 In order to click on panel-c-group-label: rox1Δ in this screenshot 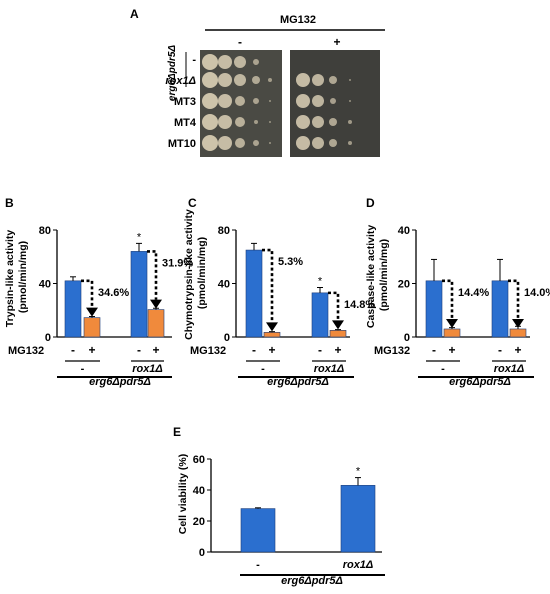, I will do `click(329, 369)`.